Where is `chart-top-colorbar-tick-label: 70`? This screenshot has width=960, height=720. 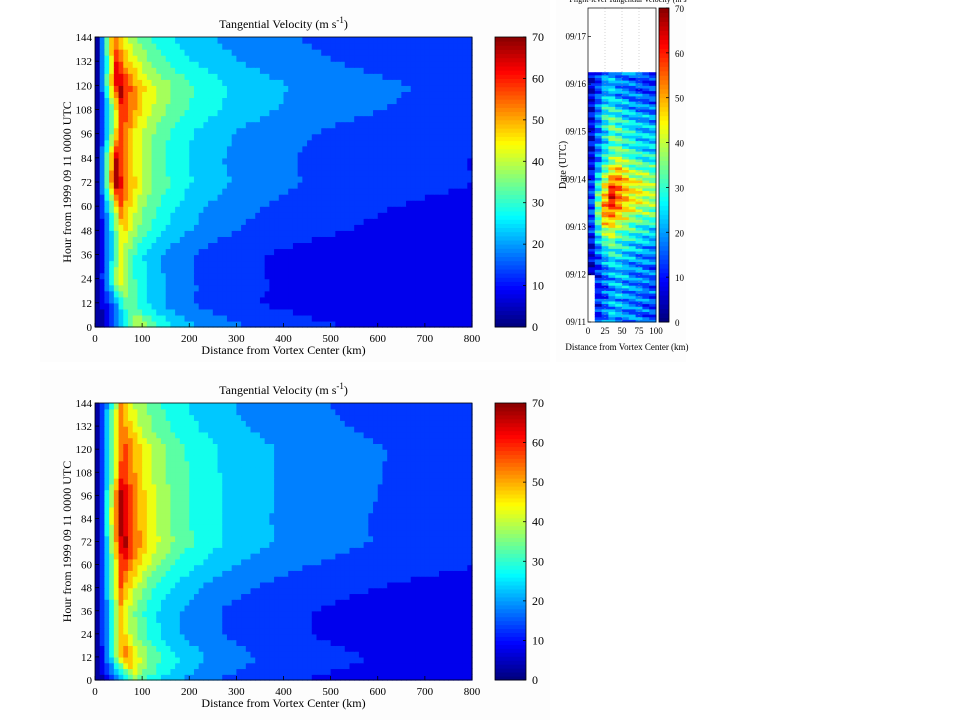 chart-top-colorbar-tick-label: 70 is located at coordinates (538, 37).